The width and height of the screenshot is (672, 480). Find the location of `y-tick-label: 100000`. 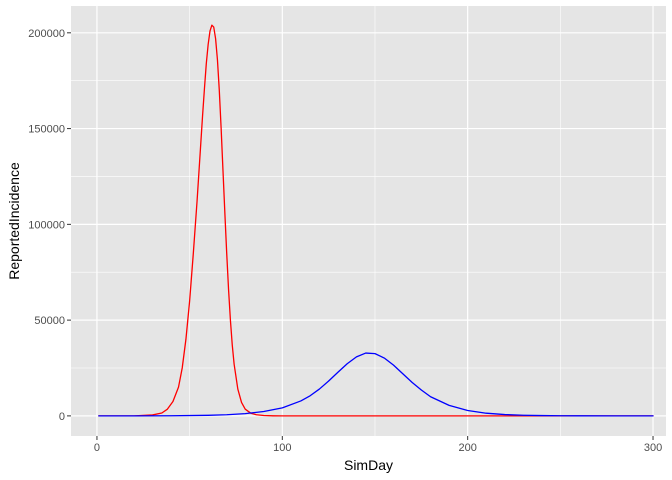

y-tick-label: 100000 is located at coordinates (46, 225).